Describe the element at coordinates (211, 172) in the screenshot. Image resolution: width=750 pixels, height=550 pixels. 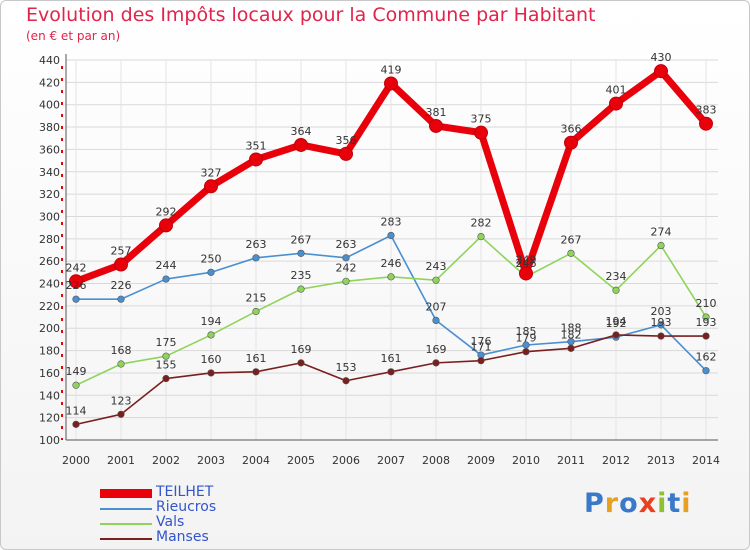
I see `data-label-teilhet: 327` at that location.